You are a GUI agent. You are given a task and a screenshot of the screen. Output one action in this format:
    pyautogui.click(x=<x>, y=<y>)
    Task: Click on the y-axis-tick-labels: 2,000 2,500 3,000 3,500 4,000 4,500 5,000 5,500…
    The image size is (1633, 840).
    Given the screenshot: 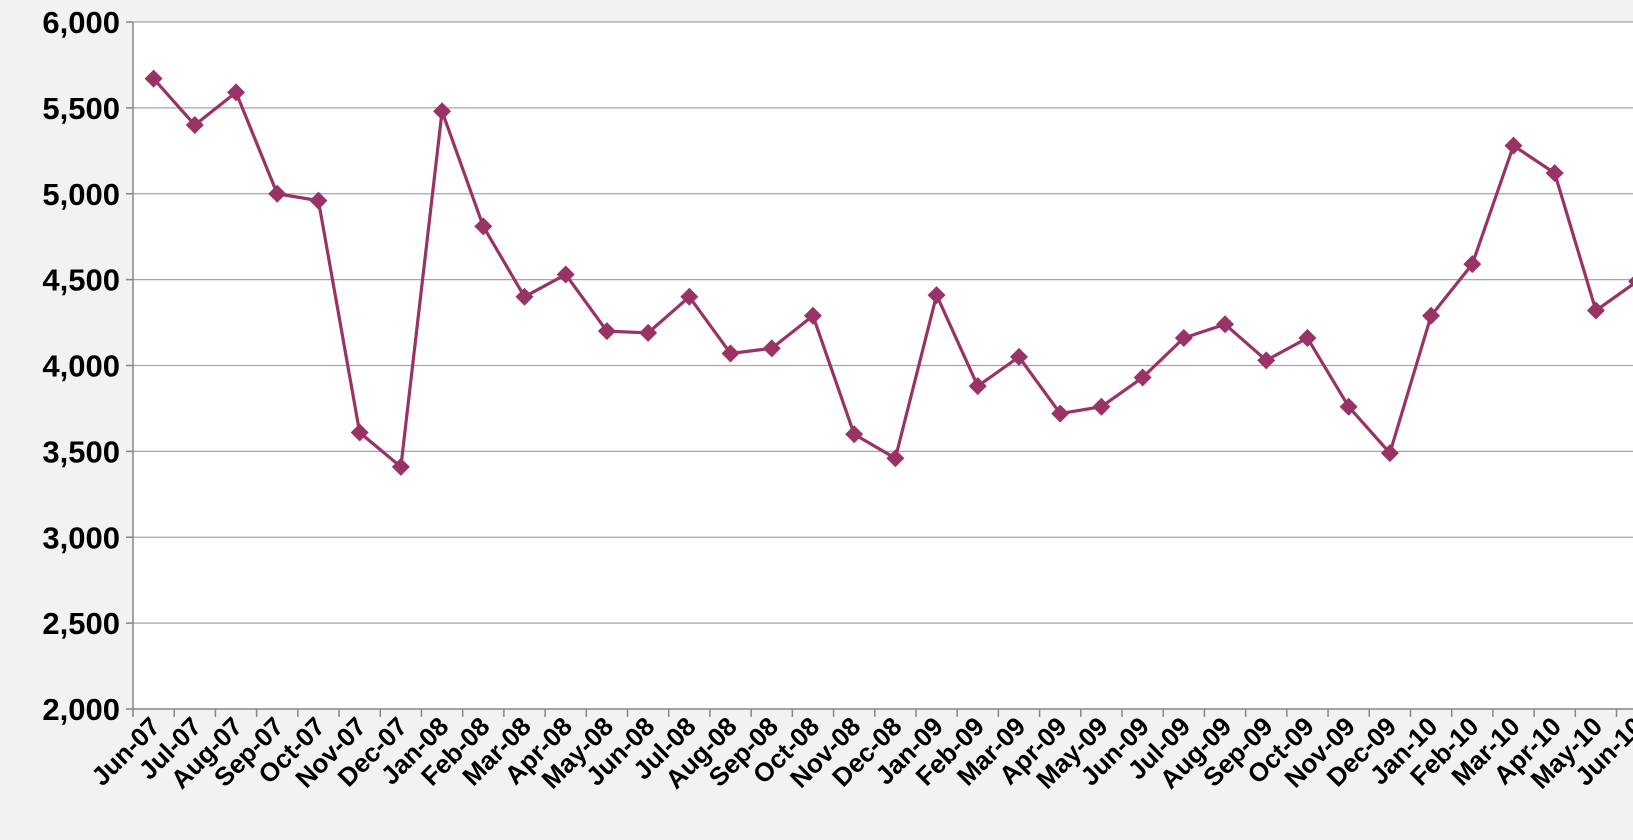 What is the action you would take?
    pyautogui.click(x=81, y=366)
    